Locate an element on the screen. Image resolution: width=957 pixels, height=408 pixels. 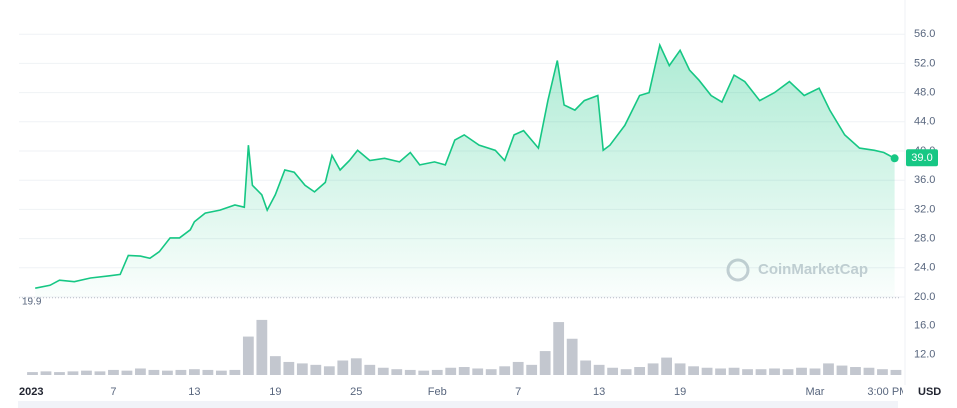
y-tick-label: 32.0 is located at coordinates (924, 209).